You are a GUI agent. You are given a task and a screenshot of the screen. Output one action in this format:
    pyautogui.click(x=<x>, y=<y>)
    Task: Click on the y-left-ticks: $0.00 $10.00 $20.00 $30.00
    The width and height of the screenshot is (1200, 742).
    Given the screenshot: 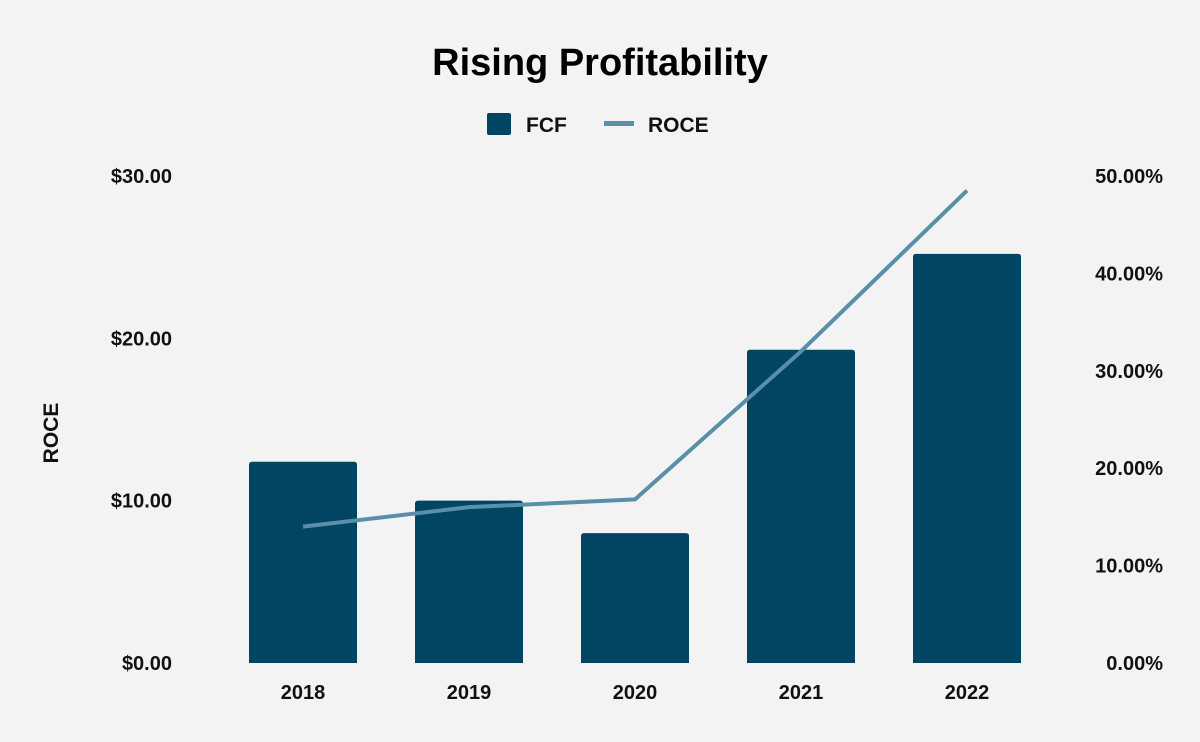 What is the action you would take?
    pyautogui.click(x=141, y=420)
    